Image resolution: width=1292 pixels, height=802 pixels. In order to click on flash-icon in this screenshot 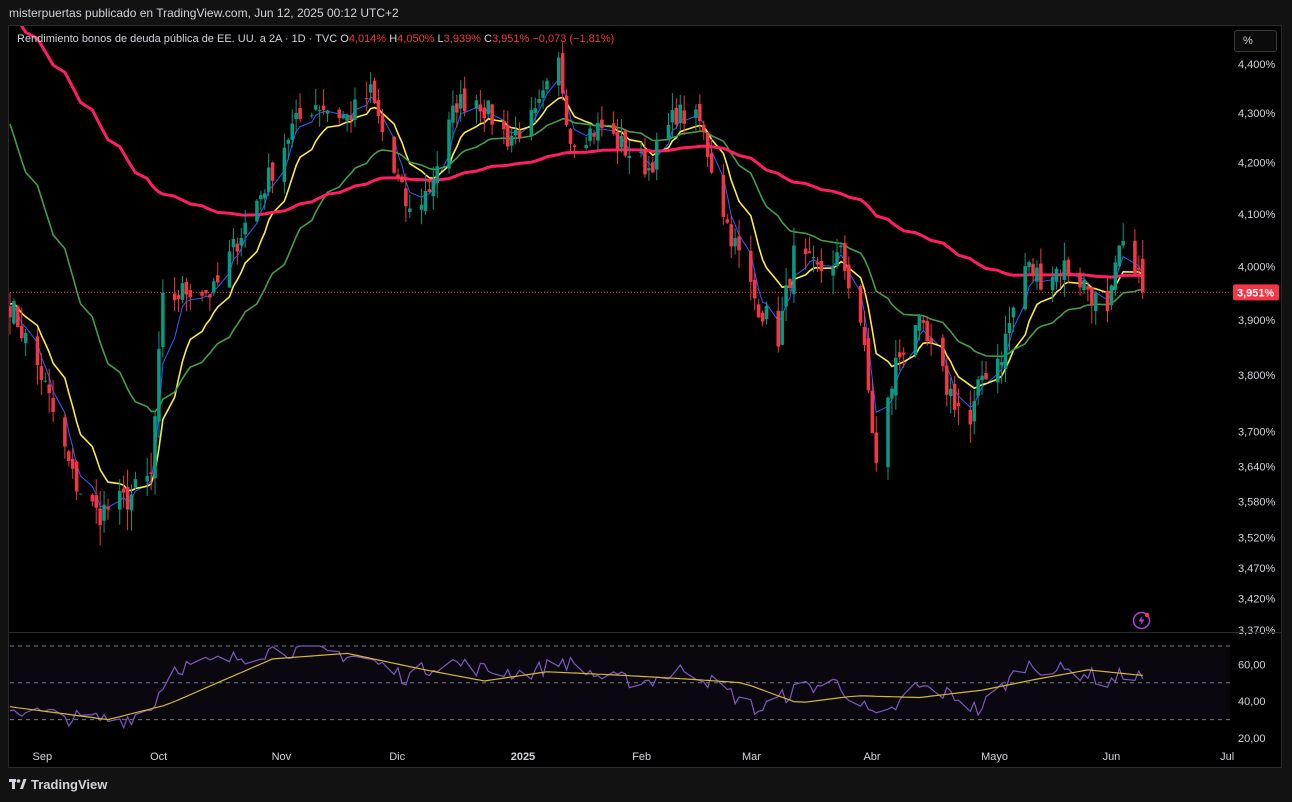, I will do `click(1141, 620)`.